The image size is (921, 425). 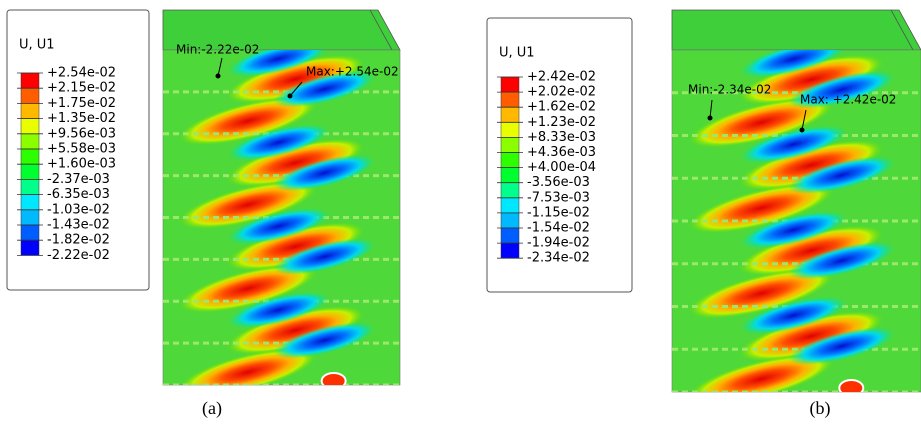 I want to click on legend-label: +8.33e-03, so click(x=561, y=137).